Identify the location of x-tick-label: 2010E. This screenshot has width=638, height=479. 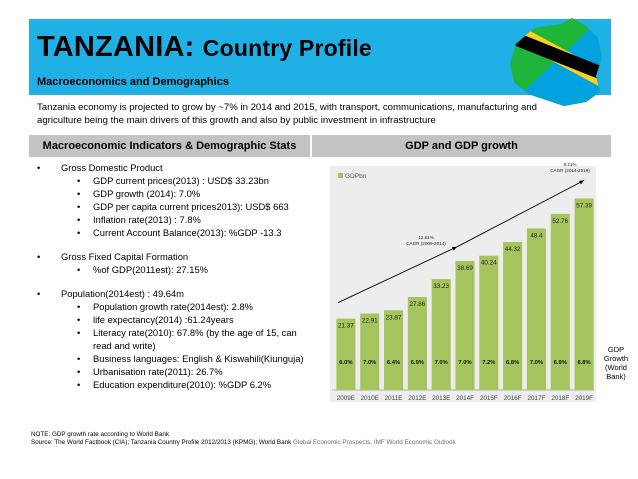
(370, 398).